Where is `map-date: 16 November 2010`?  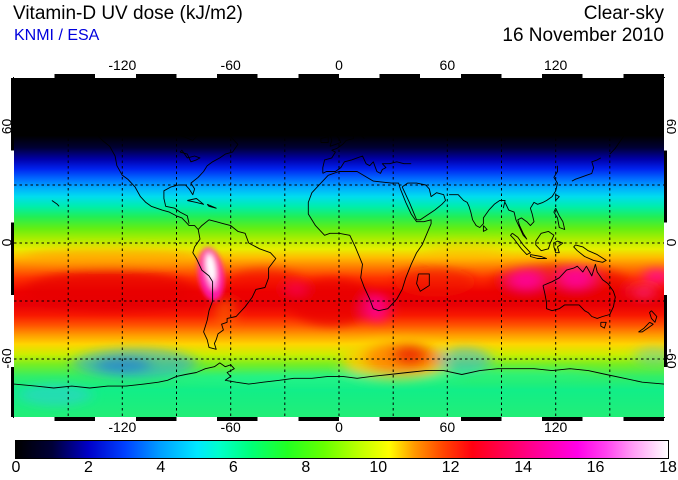 map-date: 16 November 2010 is located at coordinates (583, 35).